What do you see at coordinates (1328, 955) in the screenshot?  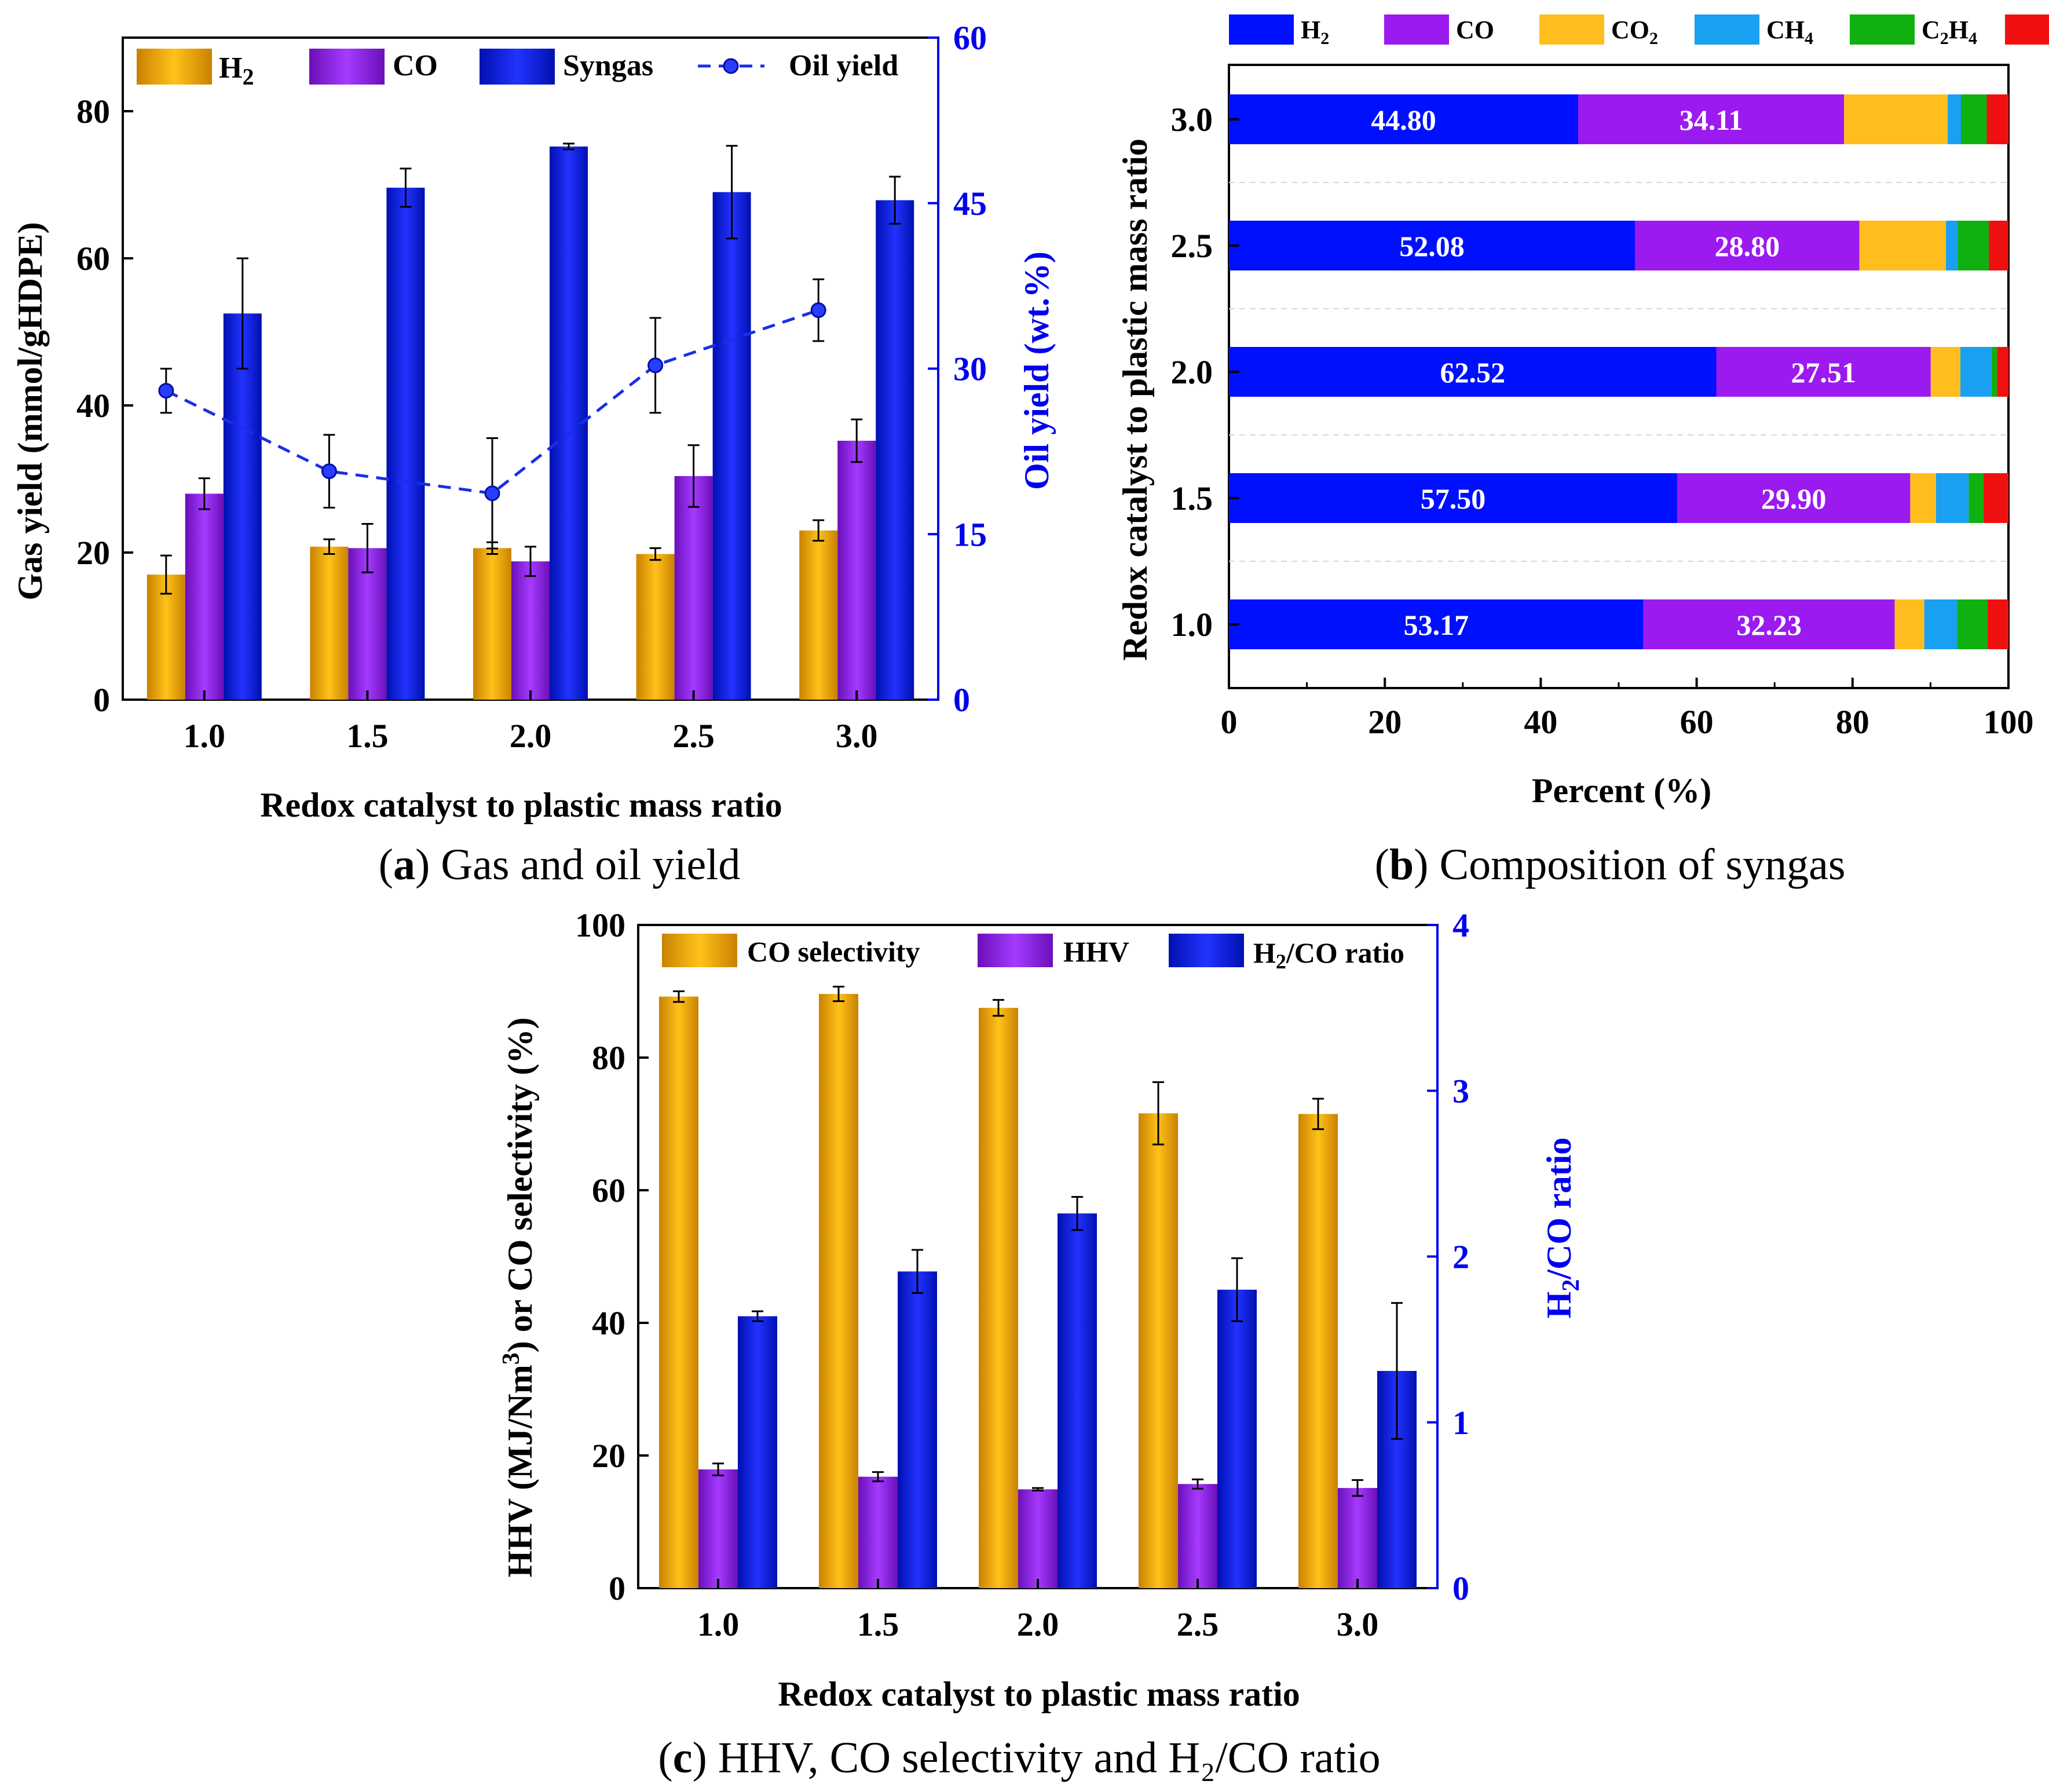 I see `legend-ratio-label: H2/CO ratio` at bounding box center [1328, 955].